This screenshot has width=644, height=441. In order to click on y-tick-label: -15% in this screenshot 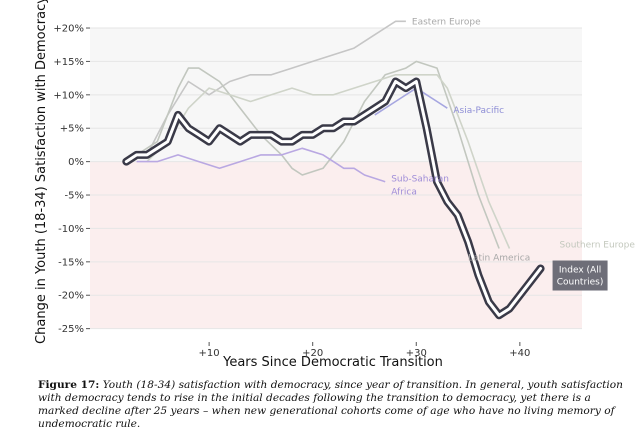, I will do `click(71, 262)`.